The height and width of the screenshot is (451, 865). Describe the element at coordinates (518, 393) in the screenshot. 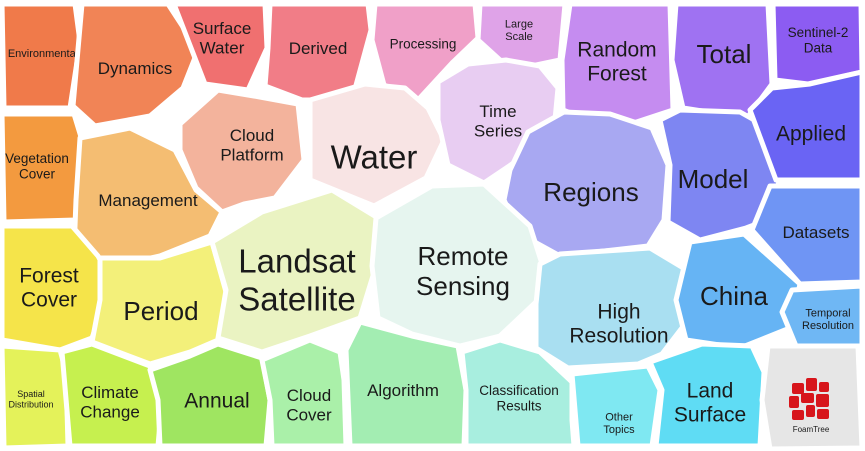

I see `group-classification-results-cell` at that location.